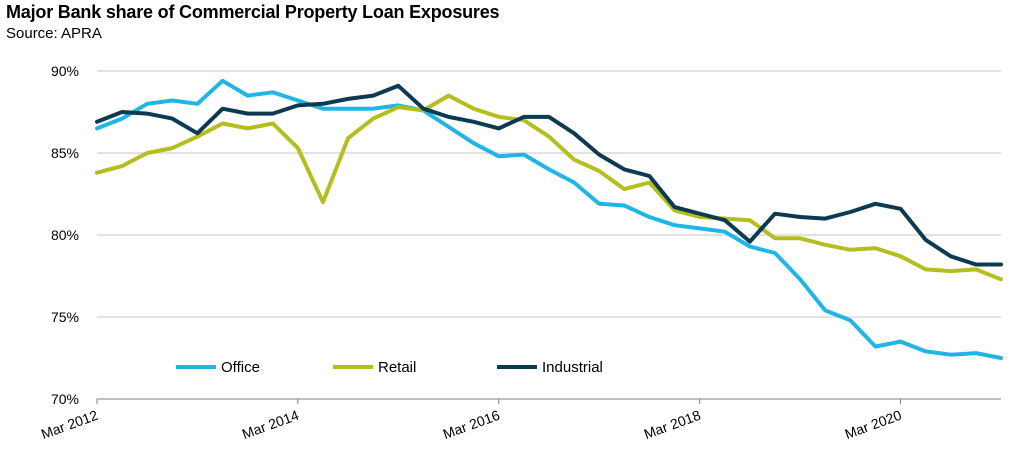  Describe the element at coordinates (65, 317) in the screenshot. I see `y-tick-label: 75%` at that location.